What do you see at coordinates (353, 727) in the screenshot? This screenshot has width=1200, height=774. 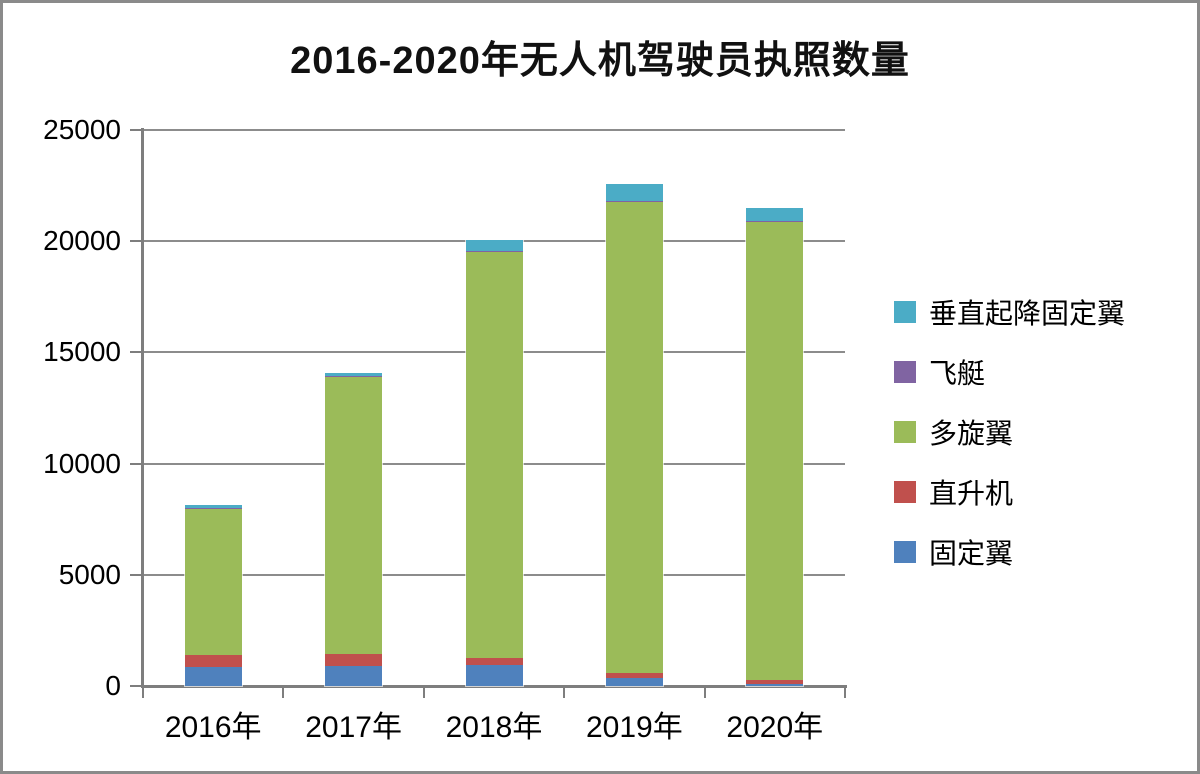 I see `x-axis-tick-label: 2017年` at bounding box center [353, 727].